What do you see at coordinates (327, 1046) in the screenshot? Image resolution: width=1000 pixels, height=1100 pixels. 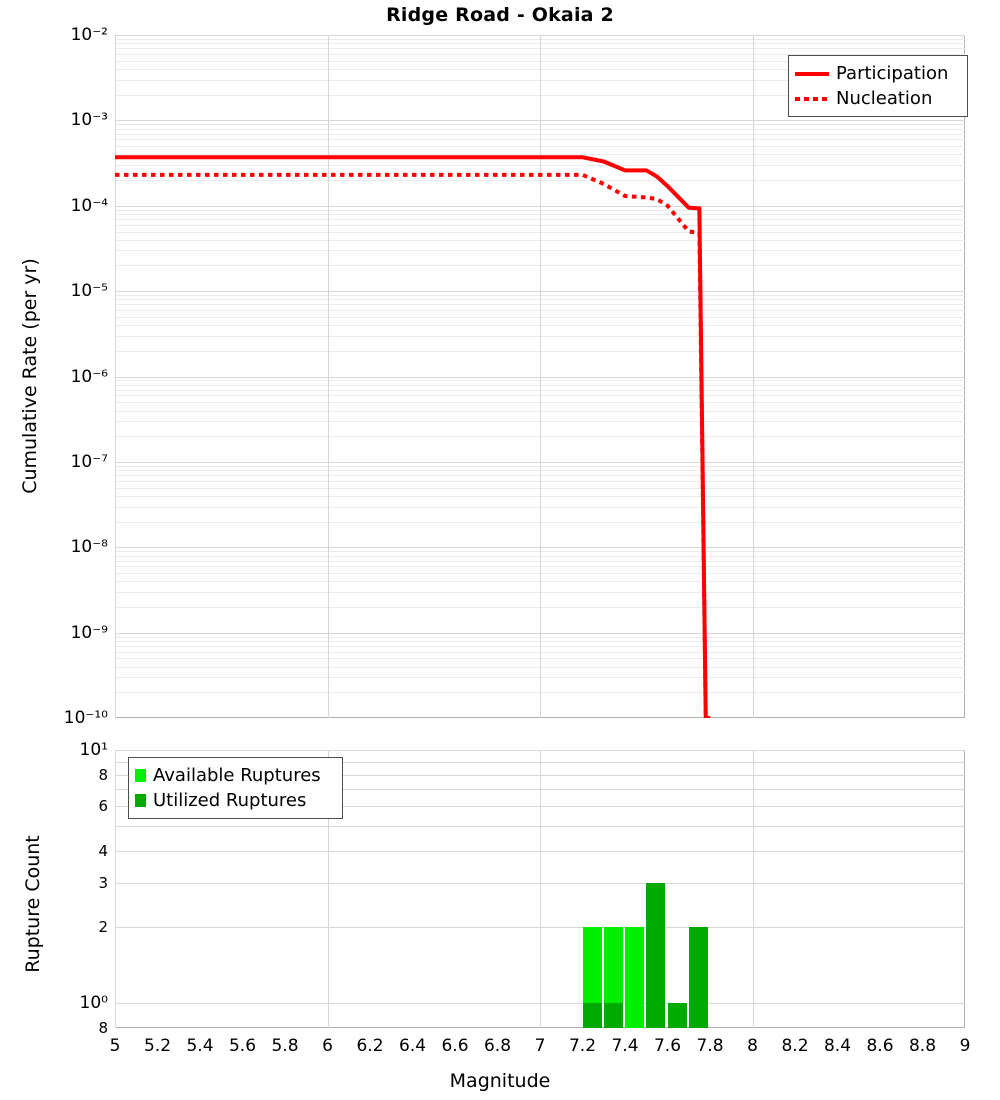 I see `x-tick: 6` at bounding box center [327, 1046].